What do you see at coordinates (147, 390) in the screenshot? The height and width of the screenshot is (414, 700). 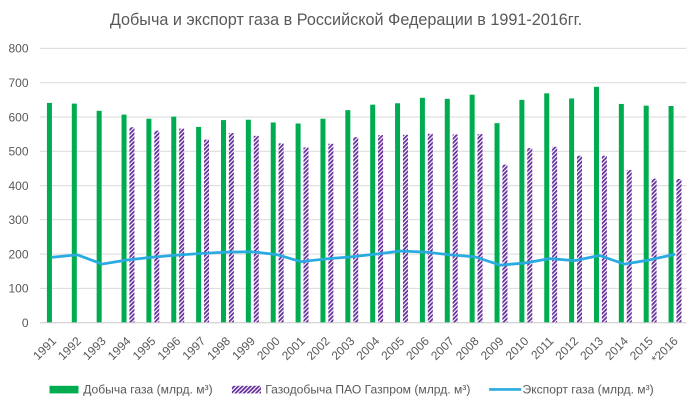 I see `svg-text: Добыча газа (млрд. м³)` at bounding box center [147, 390].